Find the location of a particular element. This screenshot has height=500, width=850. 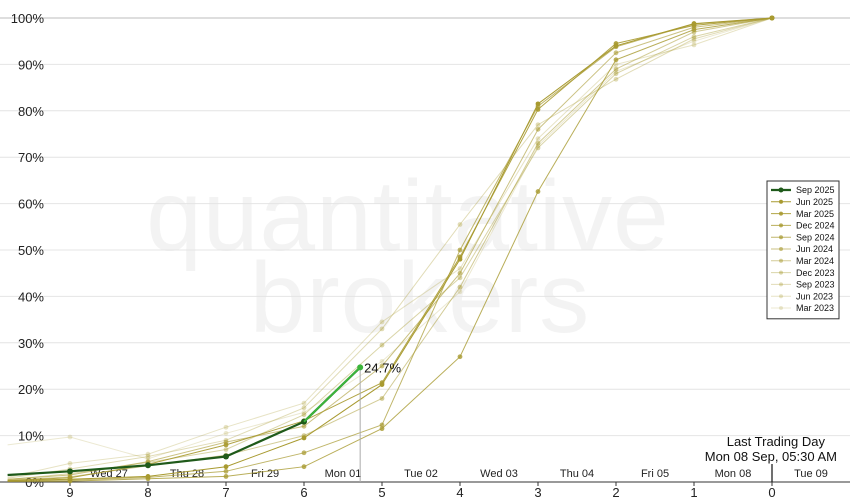

legend-label: Dec 2024 is located at coordinates (815, 226).